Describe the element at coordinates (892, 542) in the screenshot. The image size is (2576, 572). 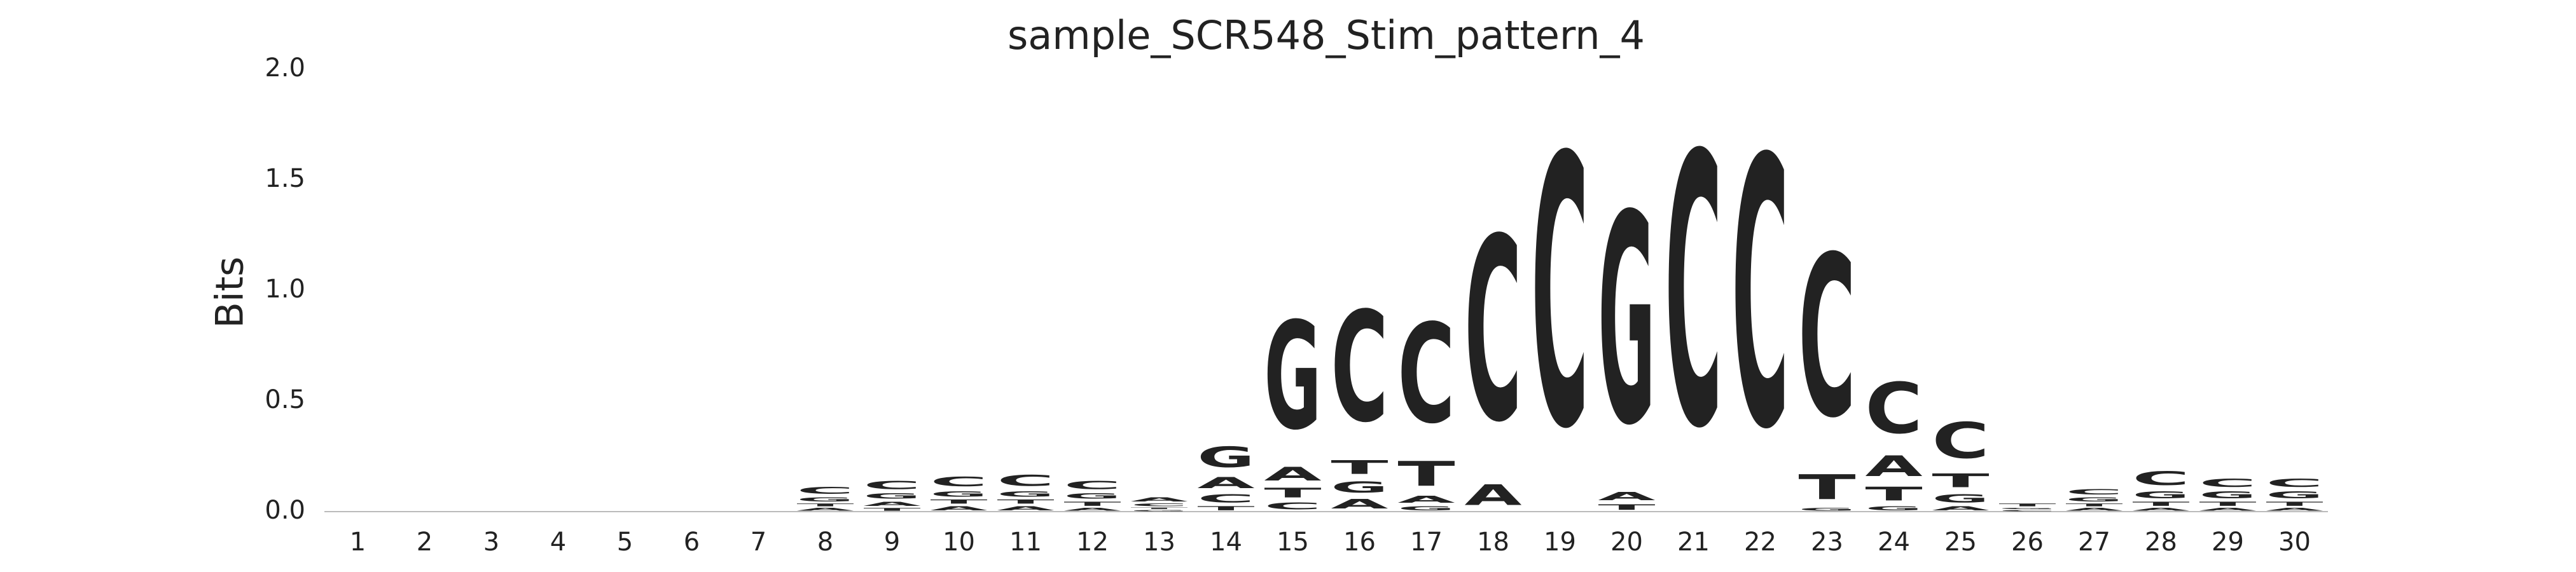
I see `x-tick-label: 9` at that location.